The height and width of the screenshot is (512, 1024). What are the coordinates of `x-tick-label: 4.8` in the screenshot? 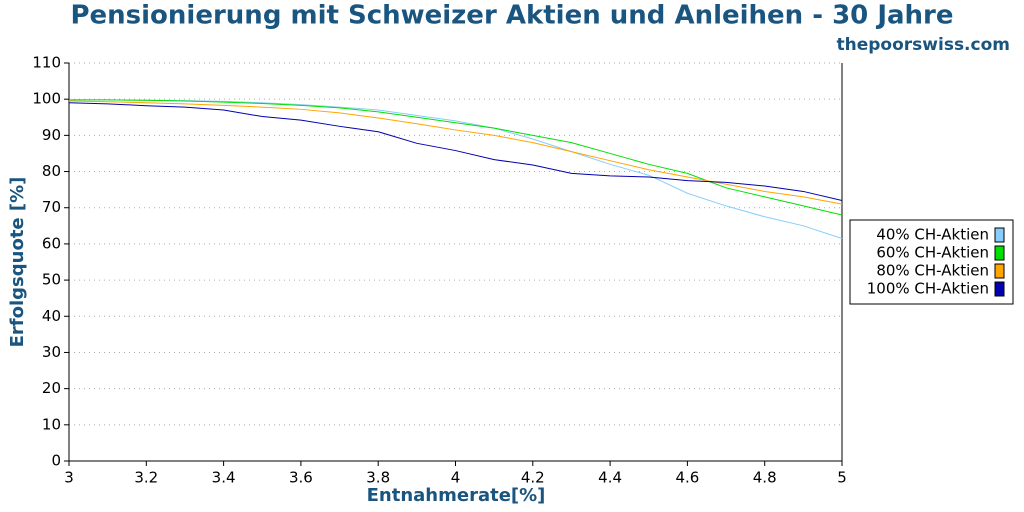 It's located at (765, 478).